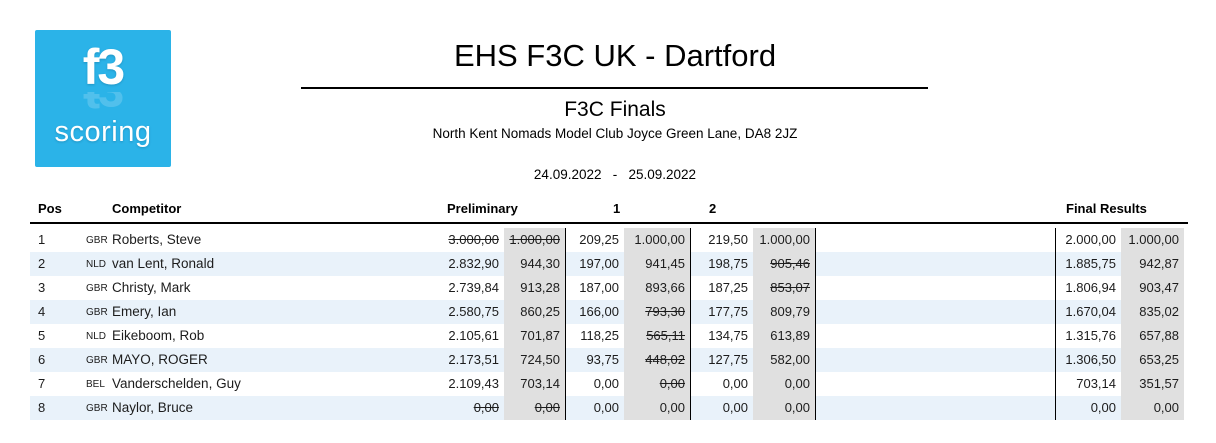  What do you see at coordinates (176, 383) in the screenshot?
I see `competitor-name-cell: Vanderschelden, Guy` at bounding box center [176, 383].